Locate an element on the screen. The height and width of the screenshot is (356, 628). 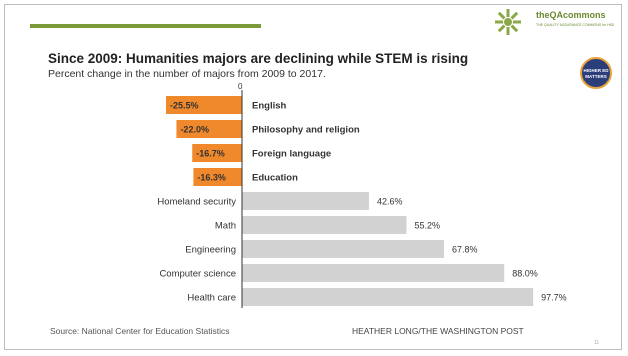
higher-ed-matters-badge: HIGHER ED MATTERS is located at coordinates (596, 73).